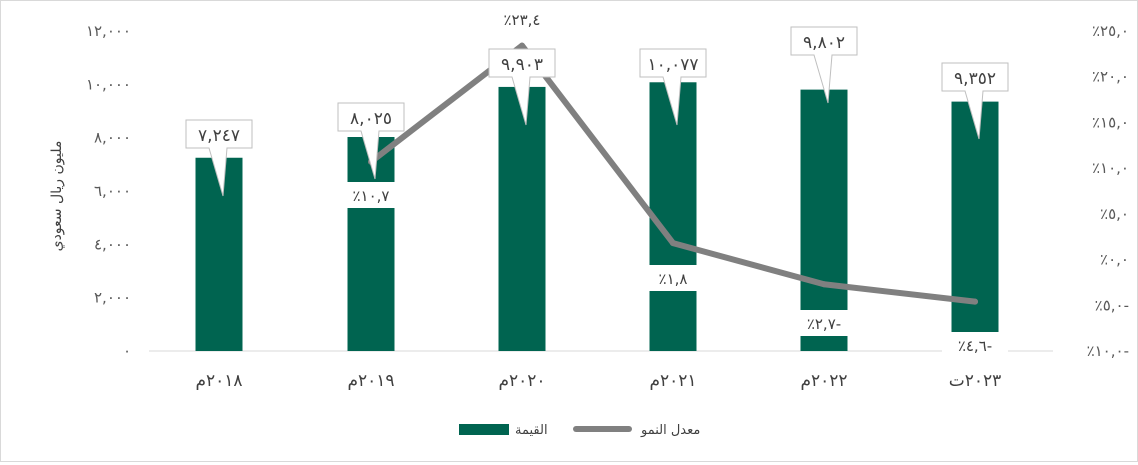  I want to click on y2-tick-label: ٪١٥,٠, so click(1110, 122).